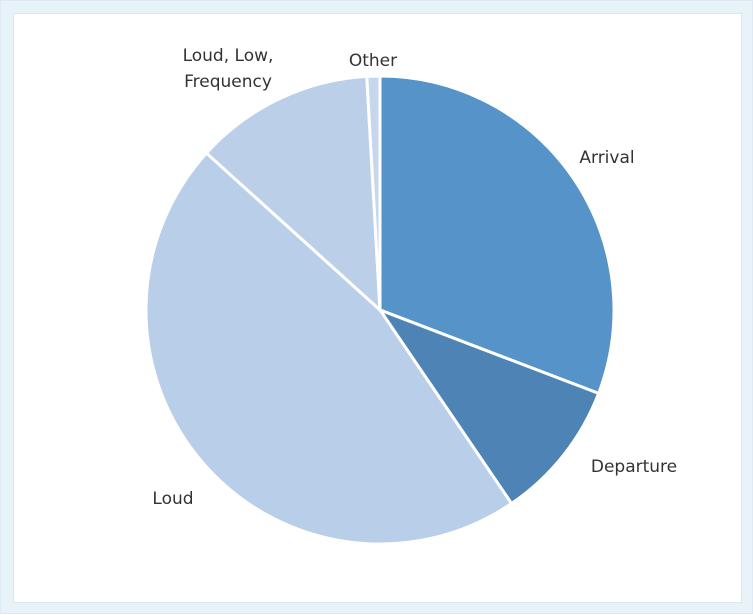  I want to click on pie-slice-loud-low-frequency, so click(293, 193).